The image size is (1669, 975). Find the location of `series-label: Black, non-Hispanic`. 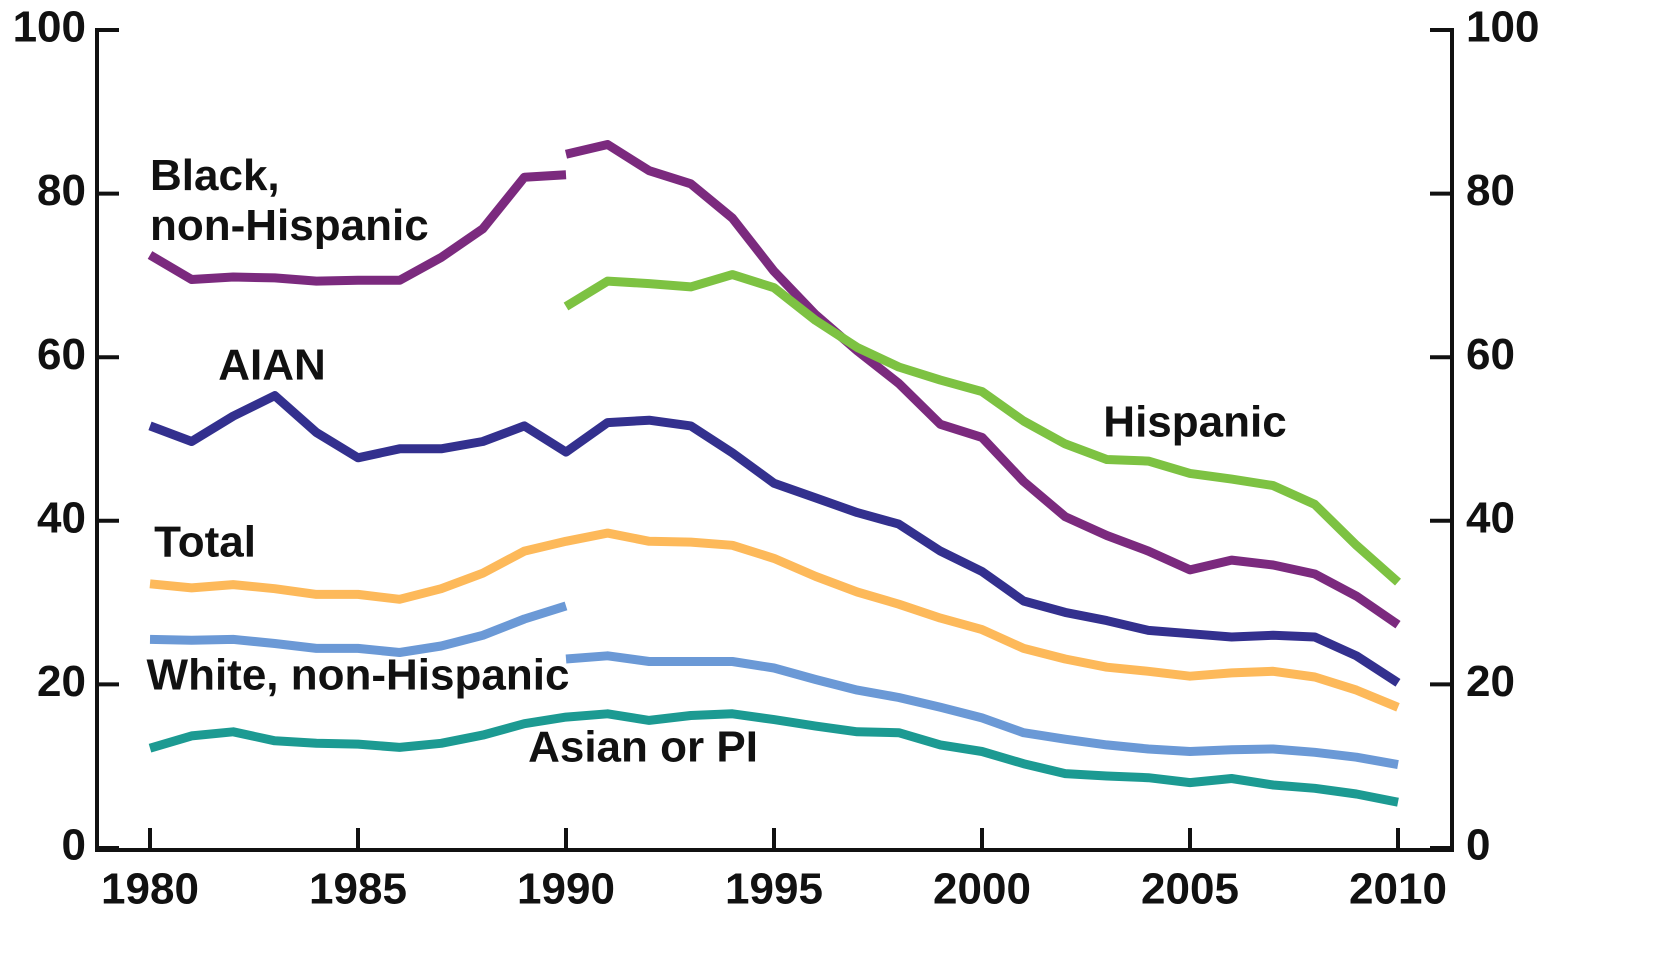

series-label: Black, non-Hispanic is located at coordinates (289, 200).